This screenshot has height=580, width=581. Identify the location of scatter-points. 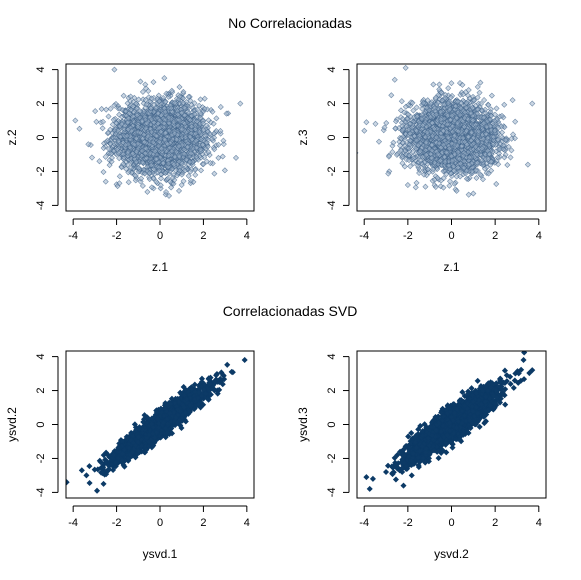
(446, 131).